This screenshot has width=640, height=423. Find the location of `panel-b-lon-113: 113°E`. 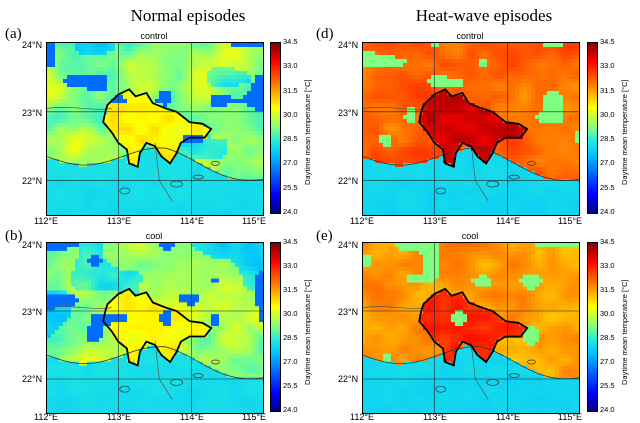

panel-b-lon-113: 113°E is located at coordinates (119, 417).